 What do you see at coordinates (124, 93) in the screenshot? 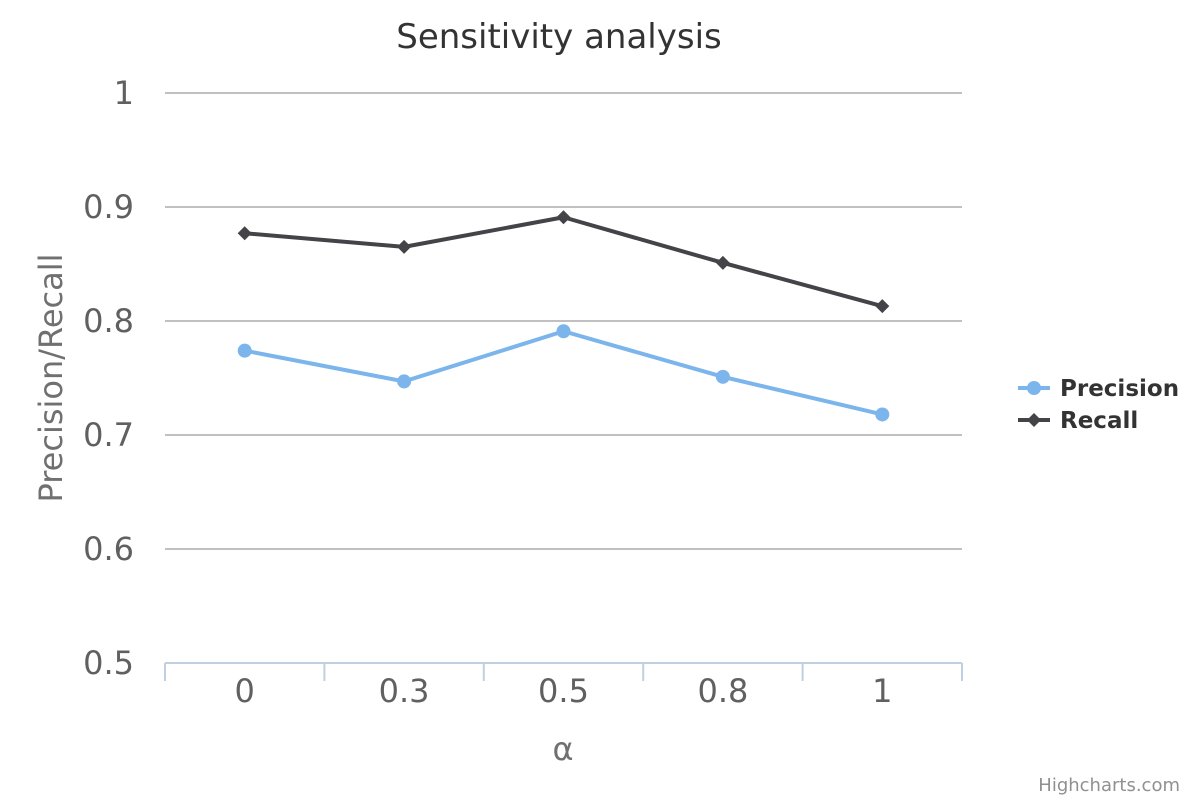
I see `y-tick-label: 1` at bounding box center [124, 93].